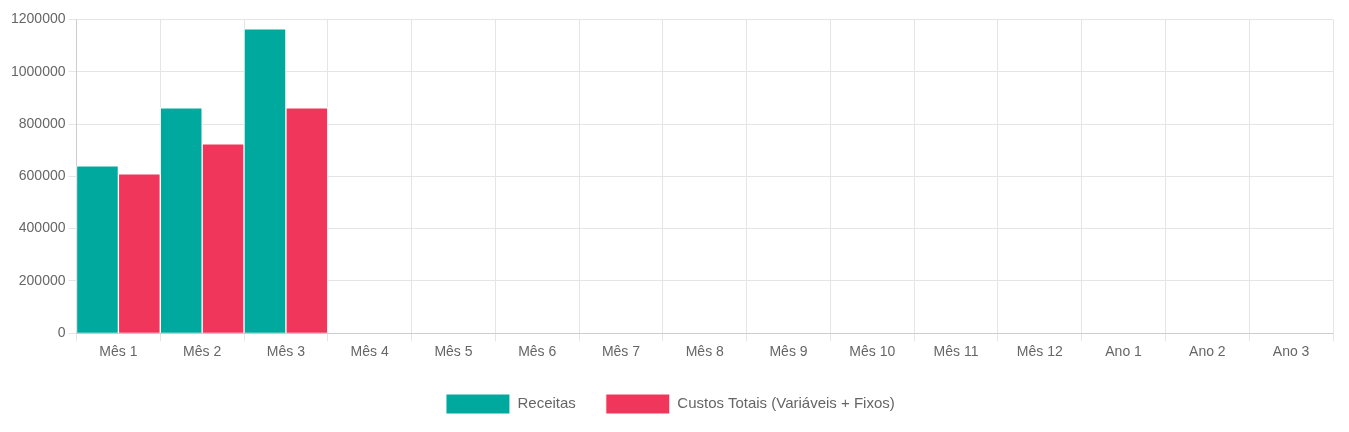  I want to click on x-tick-label: Ano 2, so click(1207, 351).